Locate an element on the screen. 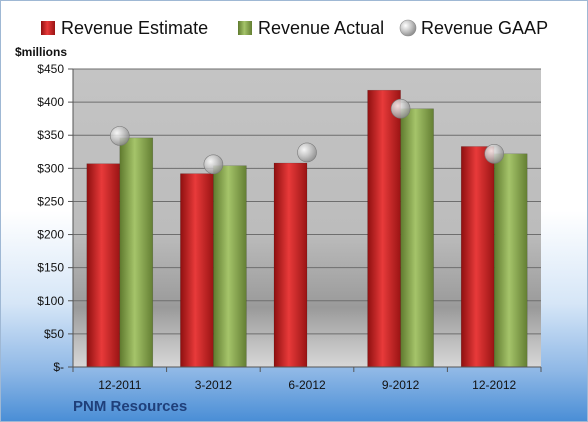 The width and height of the screenshot is (588, 422). y-tick-label: $200 is located at coordinates (50, 235).